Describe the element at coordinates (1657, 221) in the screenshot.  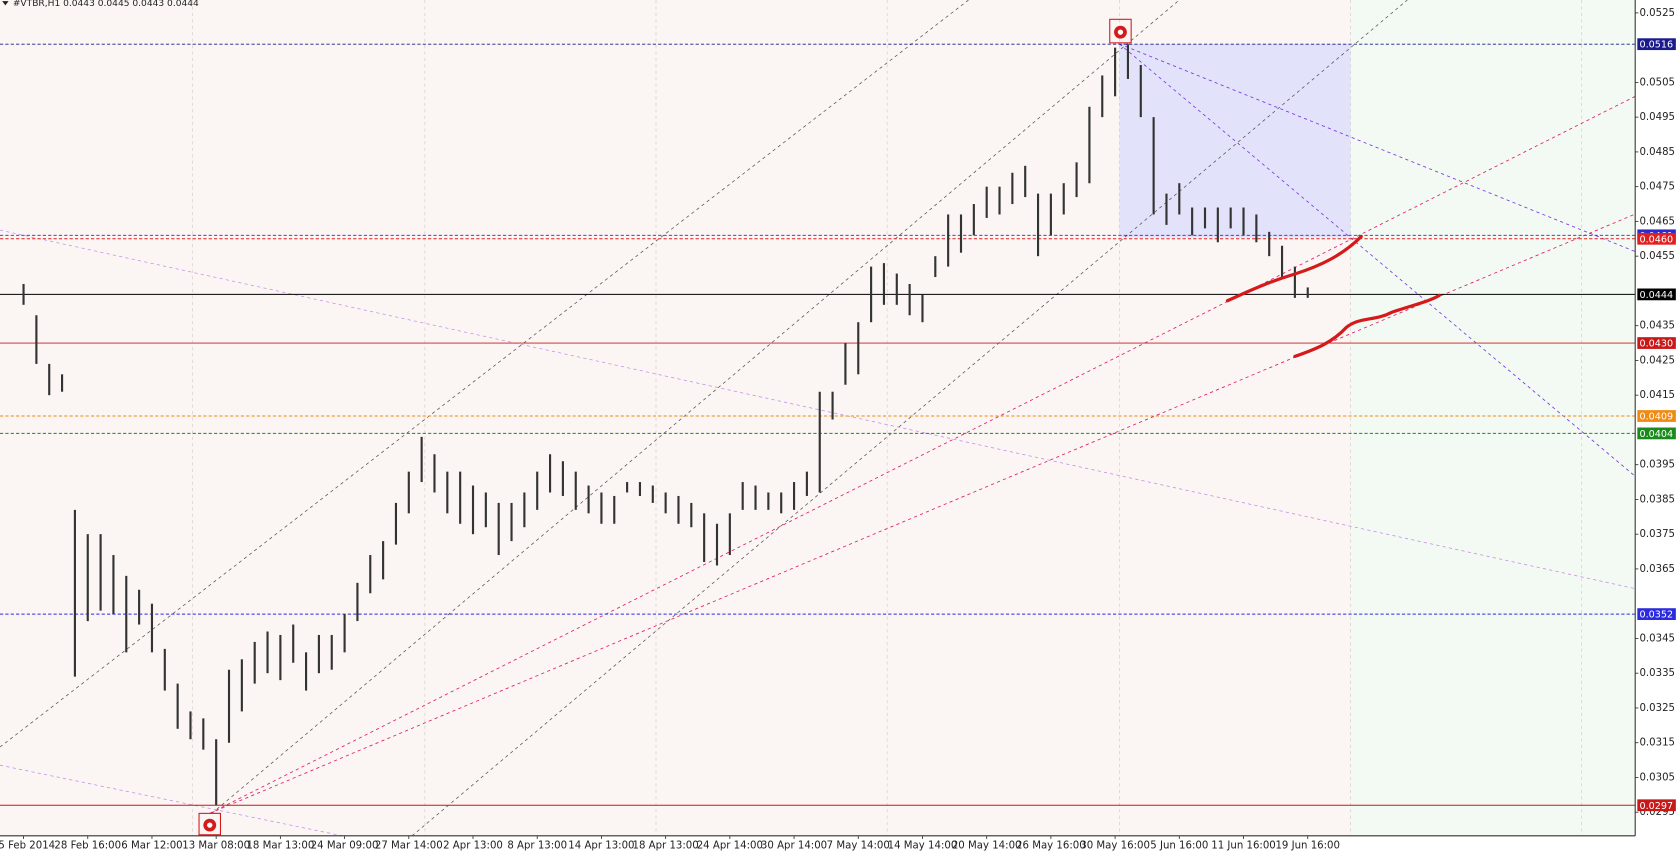
I see `y-tick-label: 0.0465` at that location.